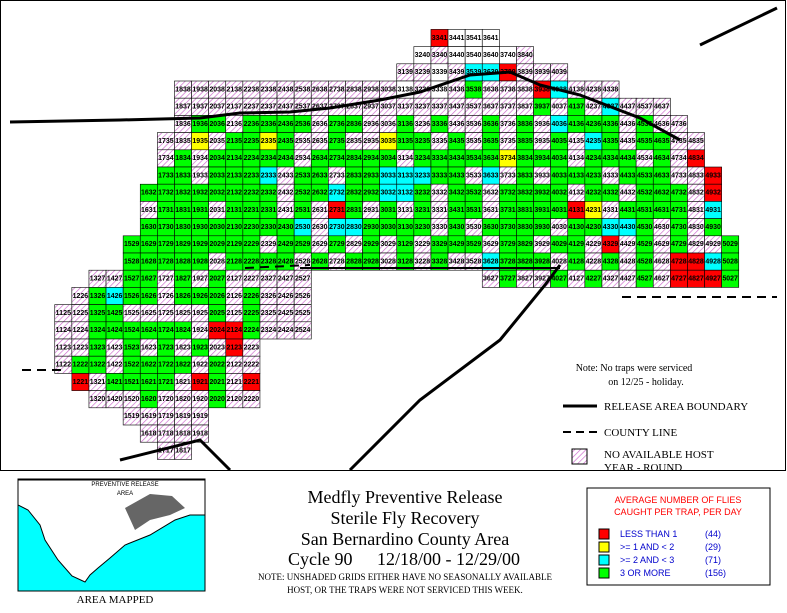  I want to click on grid-label: 2830, so click(354, 227).